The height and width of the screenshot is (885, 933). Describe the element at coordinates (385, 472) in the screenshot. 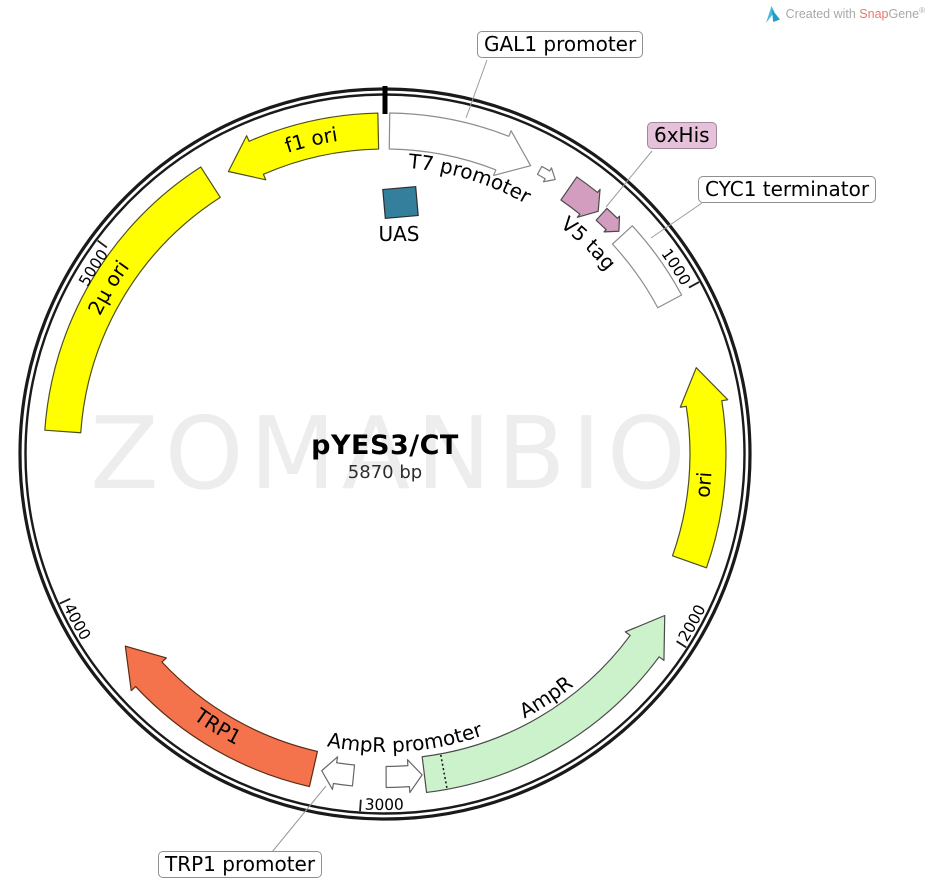

I see `plasmid-size: 5870 bp` at that location.